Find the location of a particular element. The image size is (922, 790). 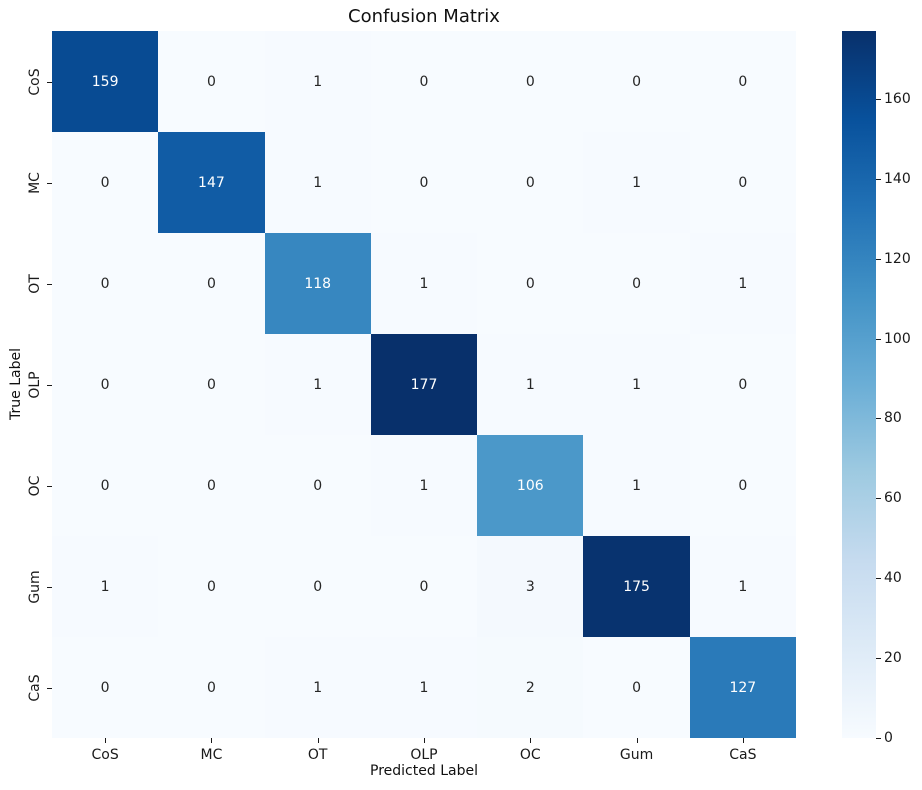

heatmap-cell: 2 is located at coordinates (530, 687).